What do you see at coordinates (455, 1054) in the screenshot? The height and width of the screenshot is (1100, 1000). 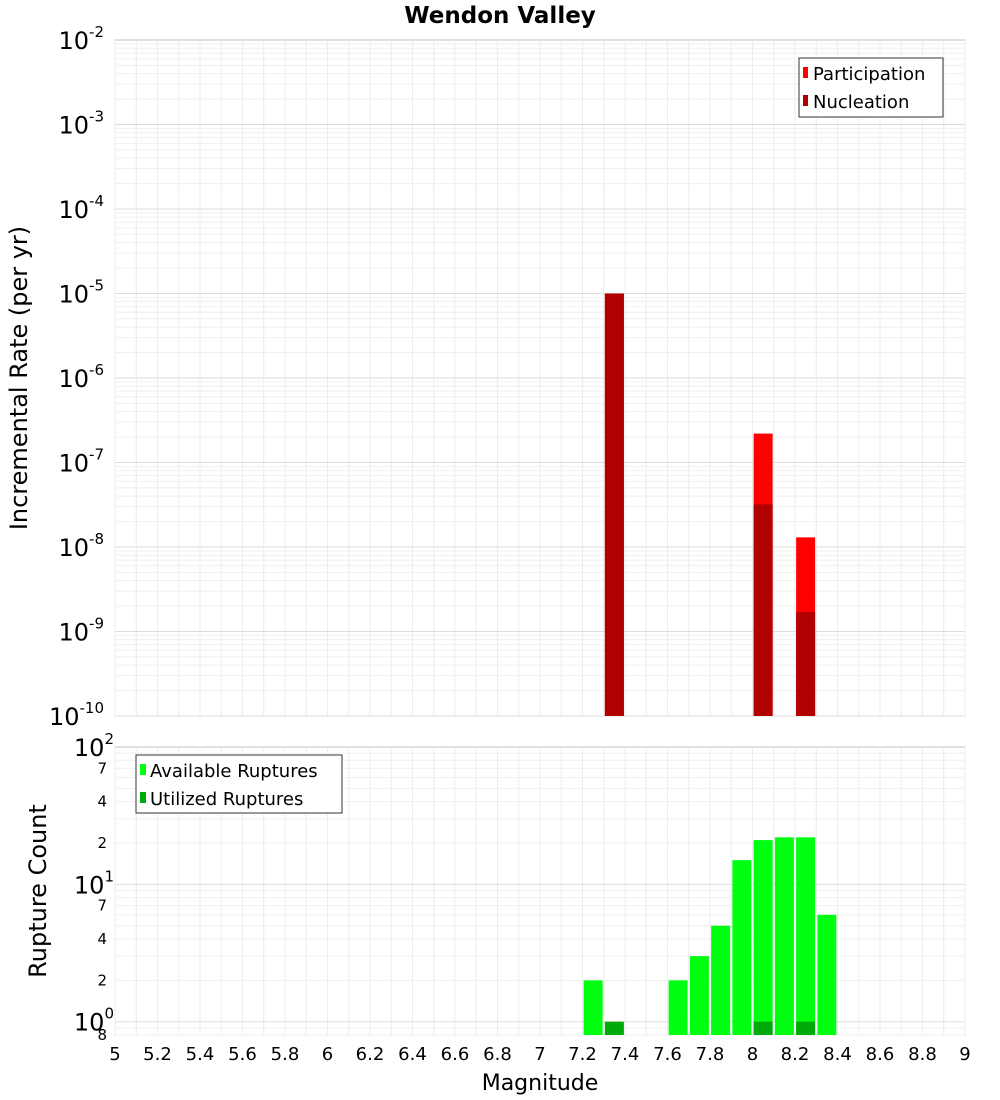 I see `x-tick-label: 6.6` at bounding box center [455, 1054].